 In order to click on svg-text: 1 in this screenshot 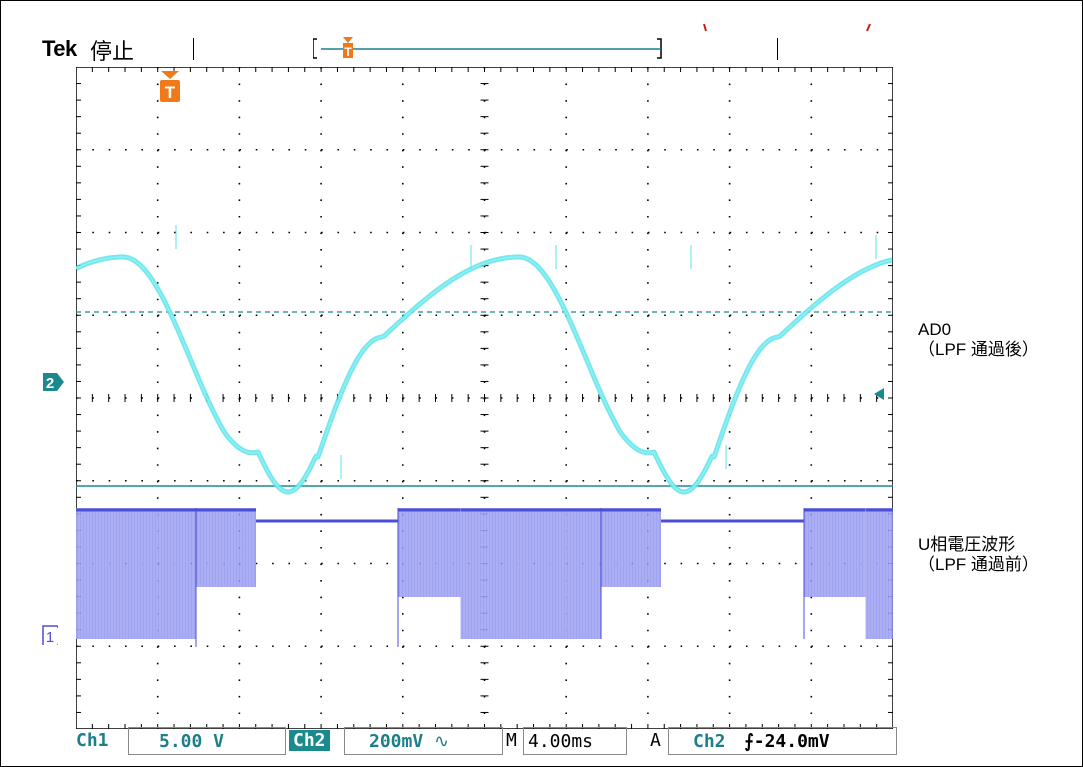, I will do `click(50, 637)`.